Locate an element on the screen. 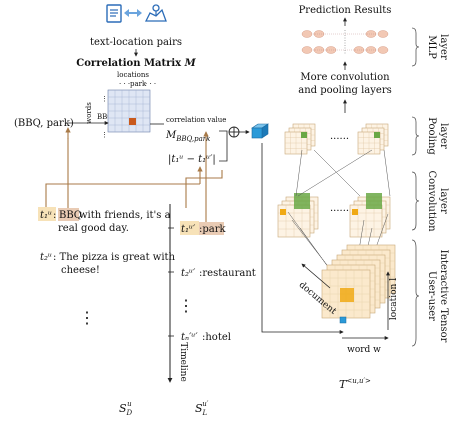 The height and width of the screenshot is (423, 461). conv-layer-label-1: Convolution is located at coordinates (431, 201).